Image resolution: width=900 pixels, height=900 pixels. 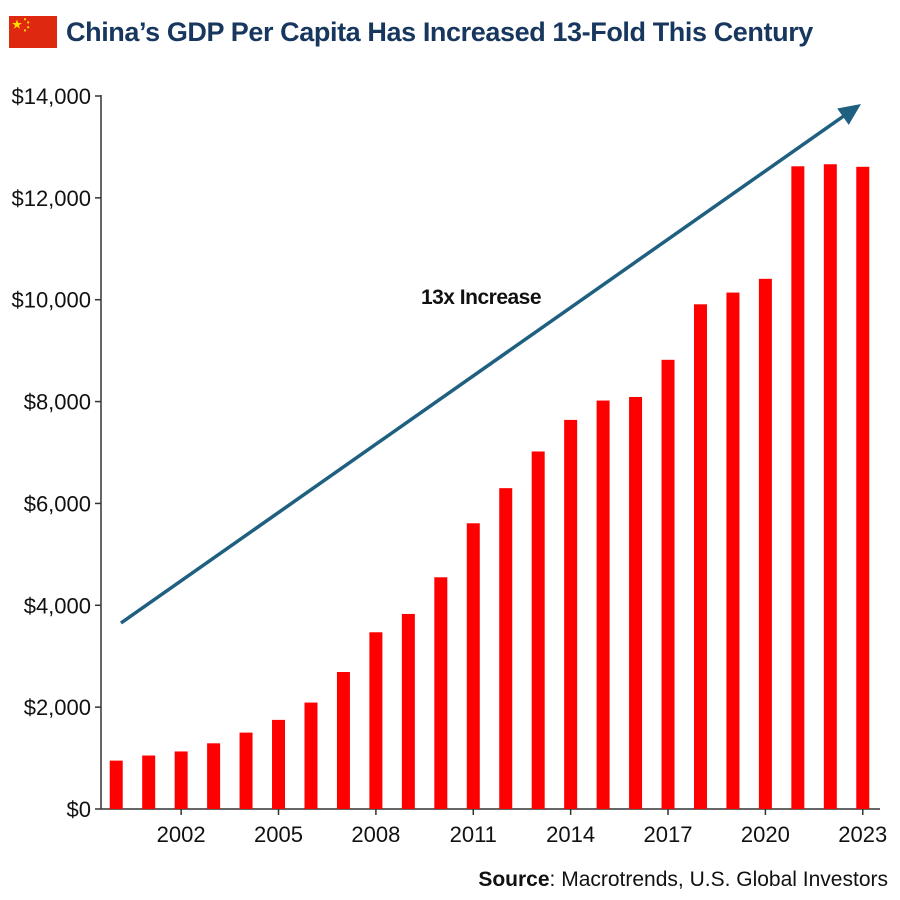 What do you see at coordinates (538, 630) in the screenshot?
I see `bar-2013` at bounding box center [538, 630].